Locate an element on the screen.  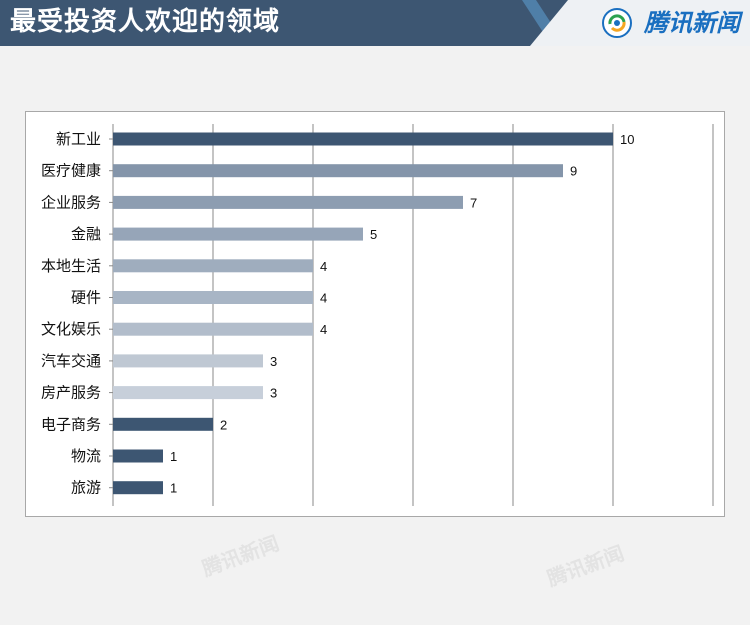
category-label: 电子商务 is located at coordinates (71, 424).